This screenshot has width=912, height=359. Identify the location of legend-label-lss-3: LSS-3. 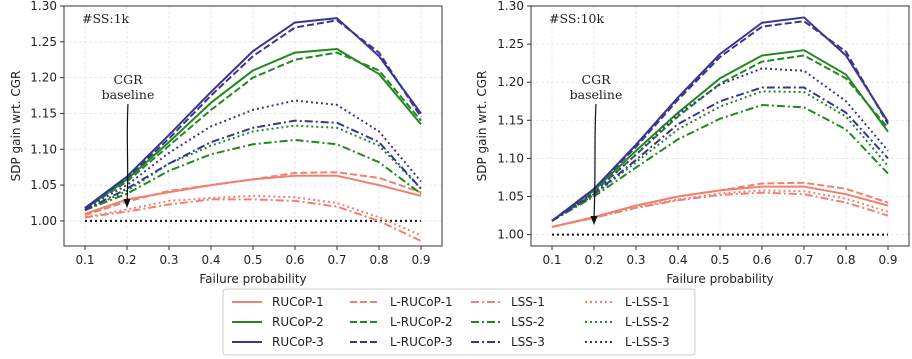
(528, 342).